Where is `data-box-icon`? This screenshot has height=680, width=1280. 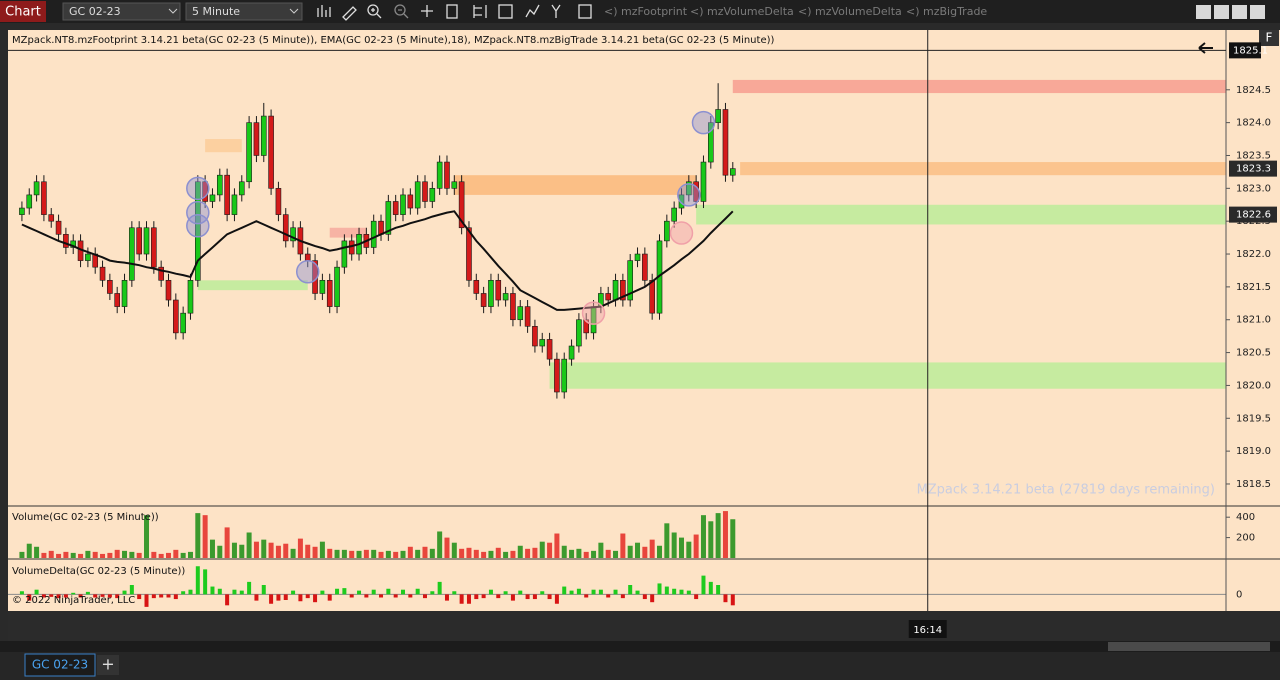
data-box-icon is located at coordinates (585, 11).